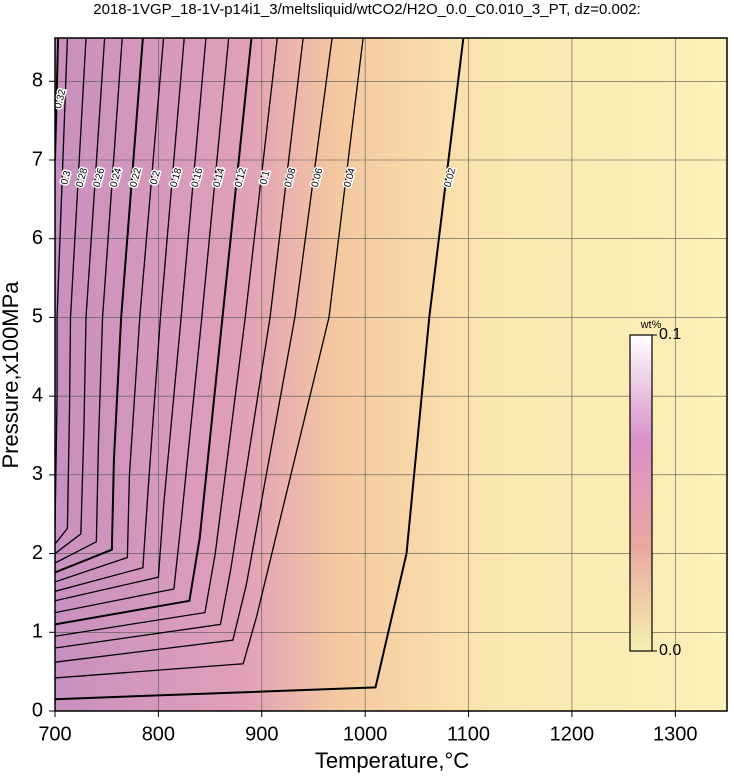  I want to click on y-tick-label: 0, so click(37, 710).